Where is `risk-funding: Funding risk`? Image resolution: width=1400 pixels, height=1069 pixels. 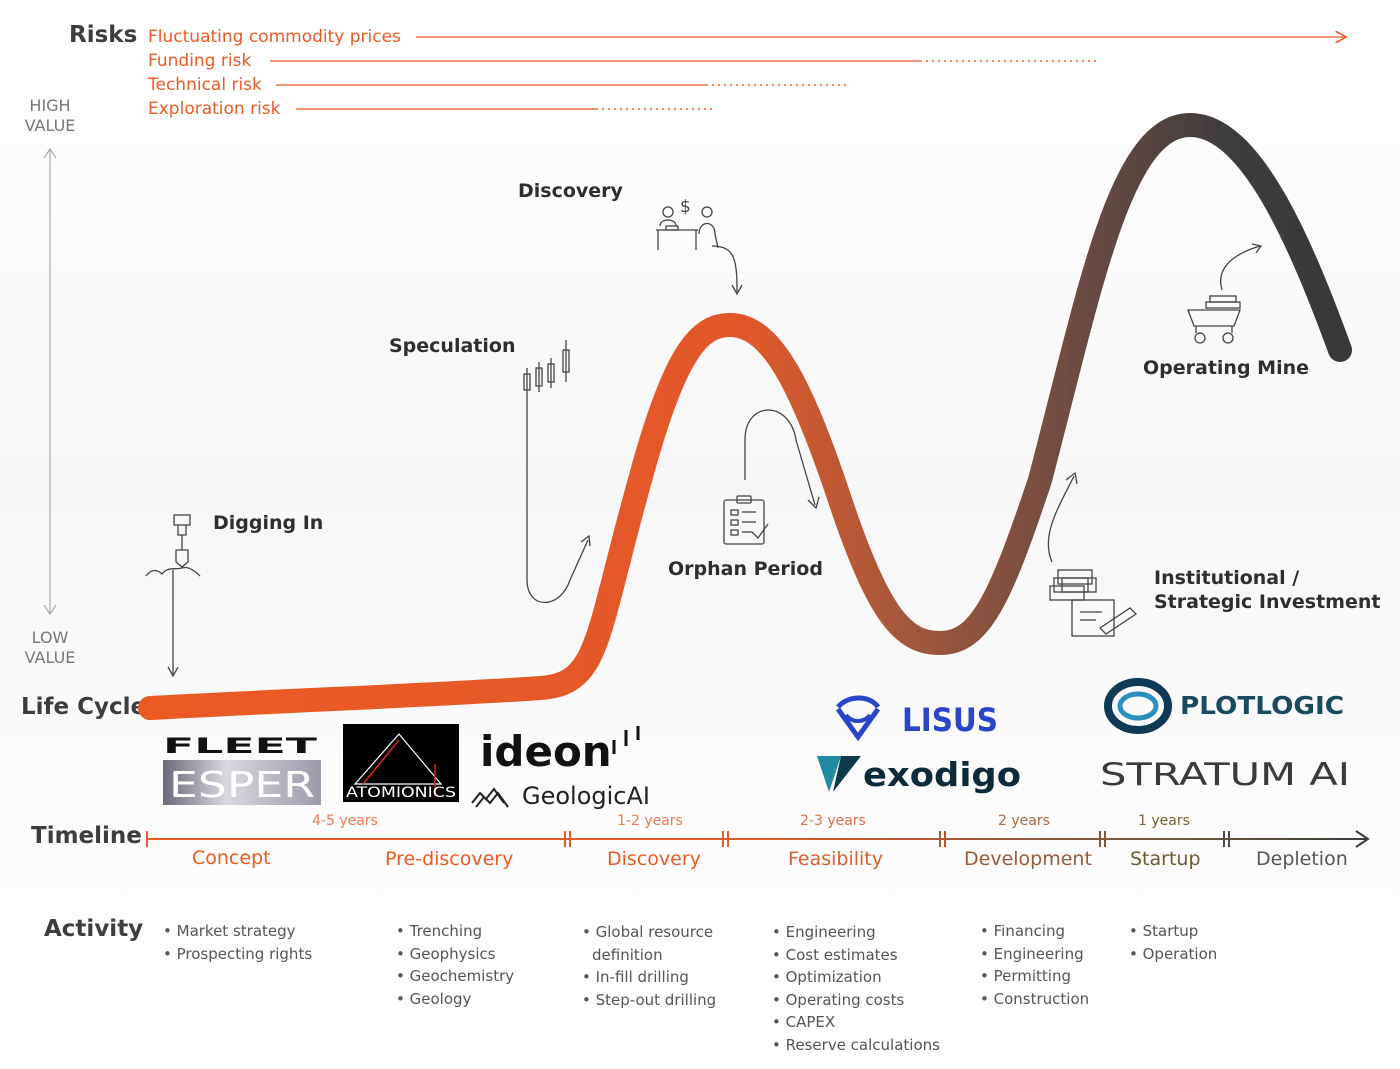 risk-funding: Funding risk is located at coordinates (200, 61).